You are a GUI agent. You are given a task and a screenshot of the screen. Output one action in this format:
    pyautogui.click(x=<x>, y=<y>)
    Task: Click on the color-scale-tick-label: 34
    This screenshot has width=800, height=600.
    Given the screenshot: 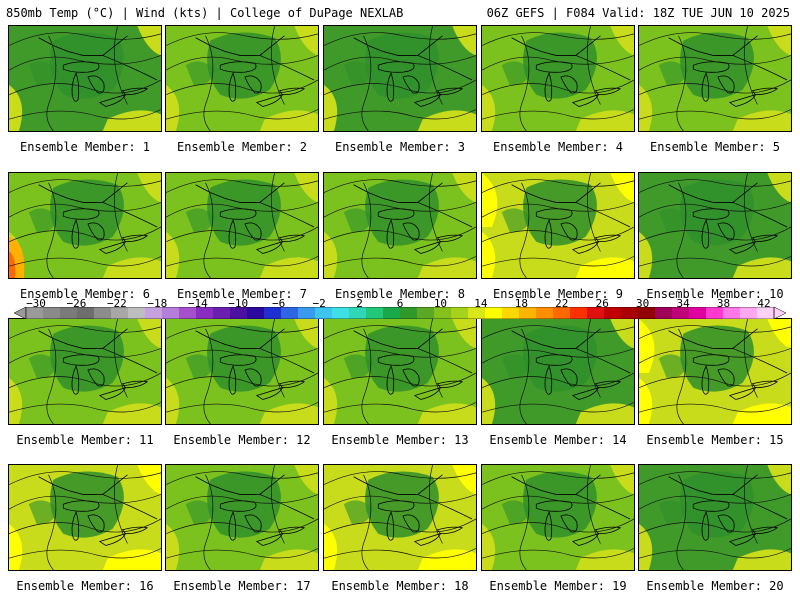 What is the action you would take?
    pyautogui.click(x=683, y=303)
    